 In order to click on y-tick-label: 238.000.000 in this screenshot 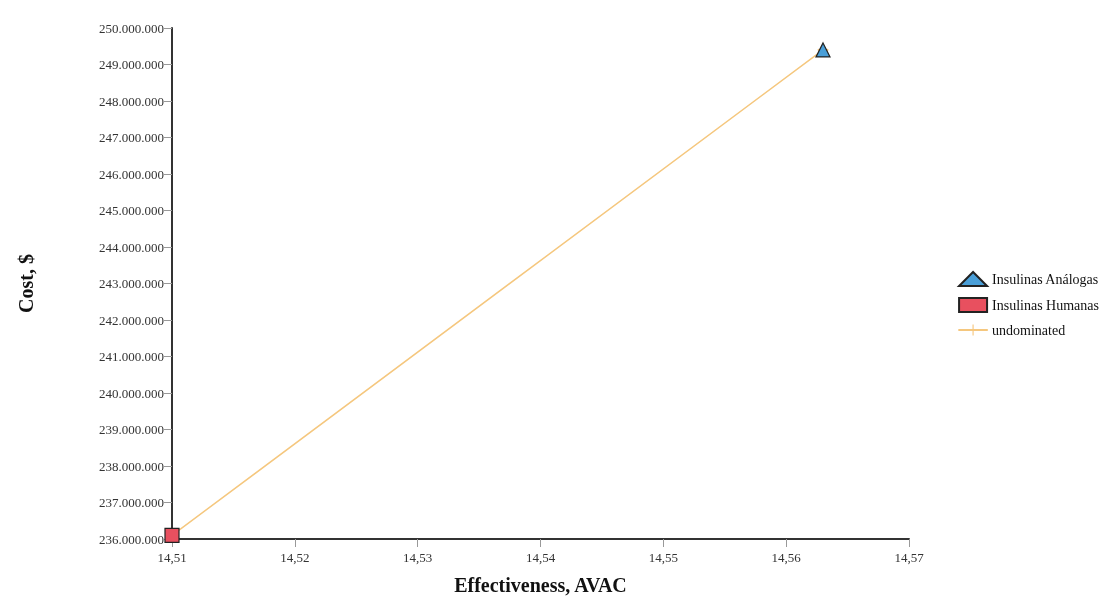, I will do `click(131, 466)`.